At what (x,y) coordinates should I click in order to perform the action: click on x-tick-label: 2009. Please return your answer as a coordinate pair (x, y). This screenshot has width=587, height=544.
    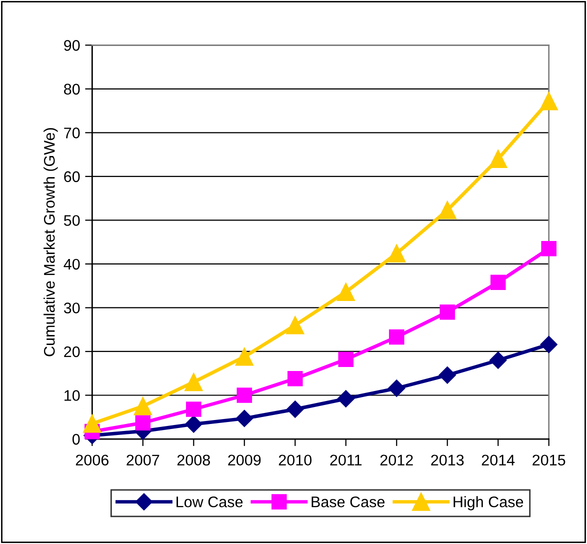
    Looking at the image, I should click on (244, 460).